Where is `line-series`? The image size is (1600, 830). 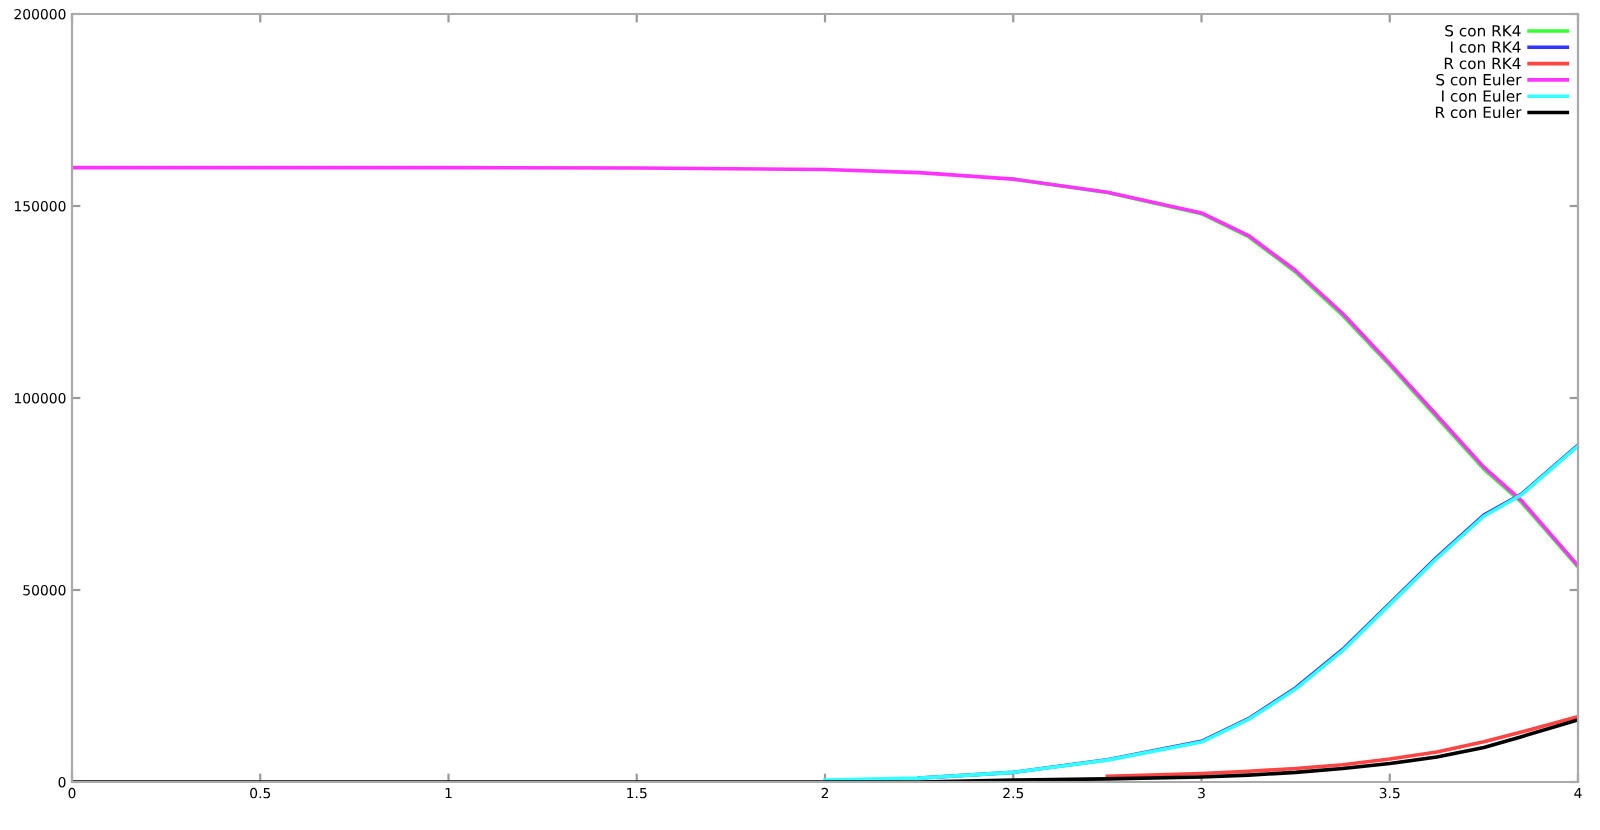
line-series is located at coordinates (1341, 746).